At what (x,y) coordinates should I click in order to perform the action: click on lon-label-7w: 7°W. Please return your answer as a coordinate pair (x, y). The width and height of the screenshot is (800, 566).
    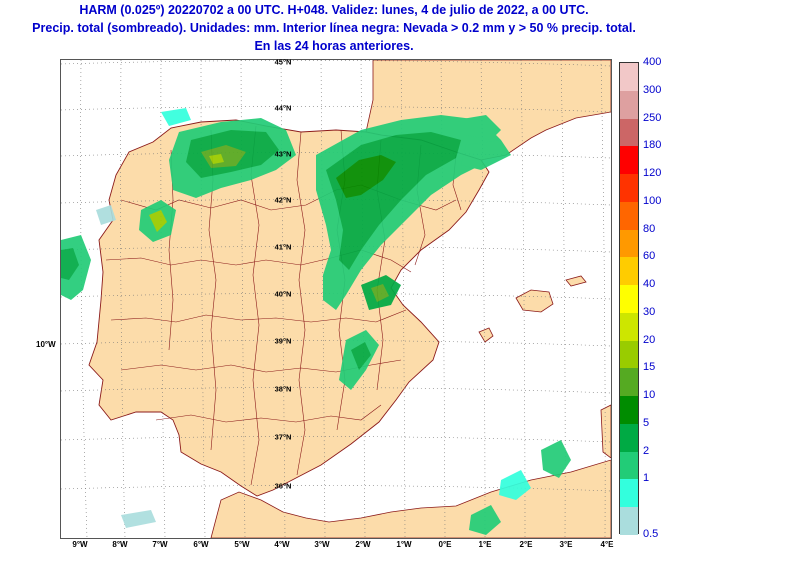
    Looking at the image, I should click on (160, 544).